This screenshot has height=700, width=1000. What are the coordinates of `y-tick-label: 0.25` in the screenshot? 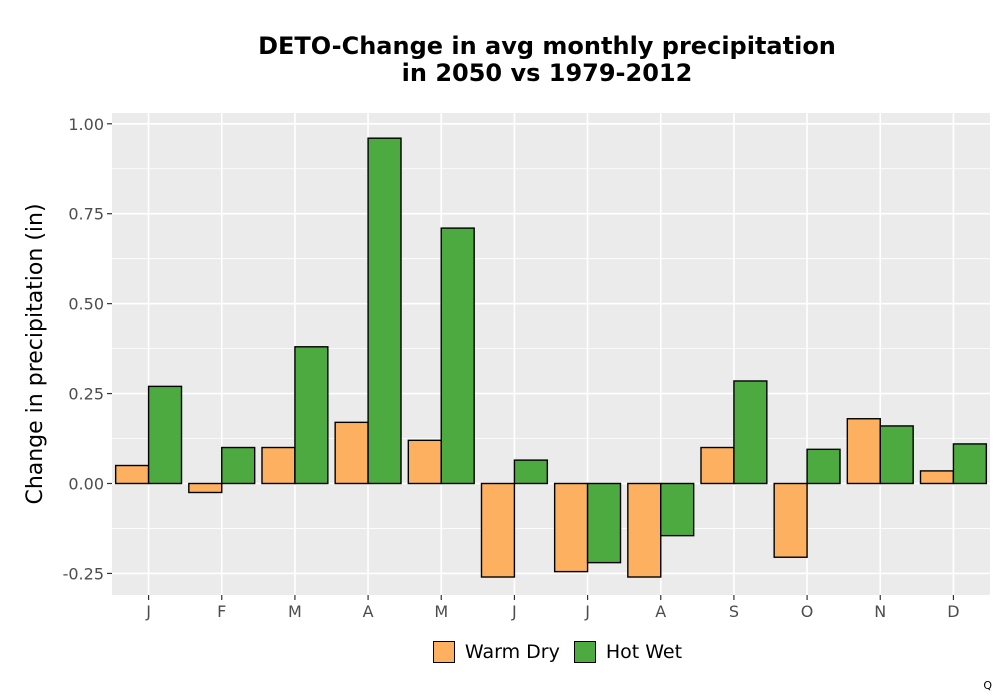 It's located at (86, 394).